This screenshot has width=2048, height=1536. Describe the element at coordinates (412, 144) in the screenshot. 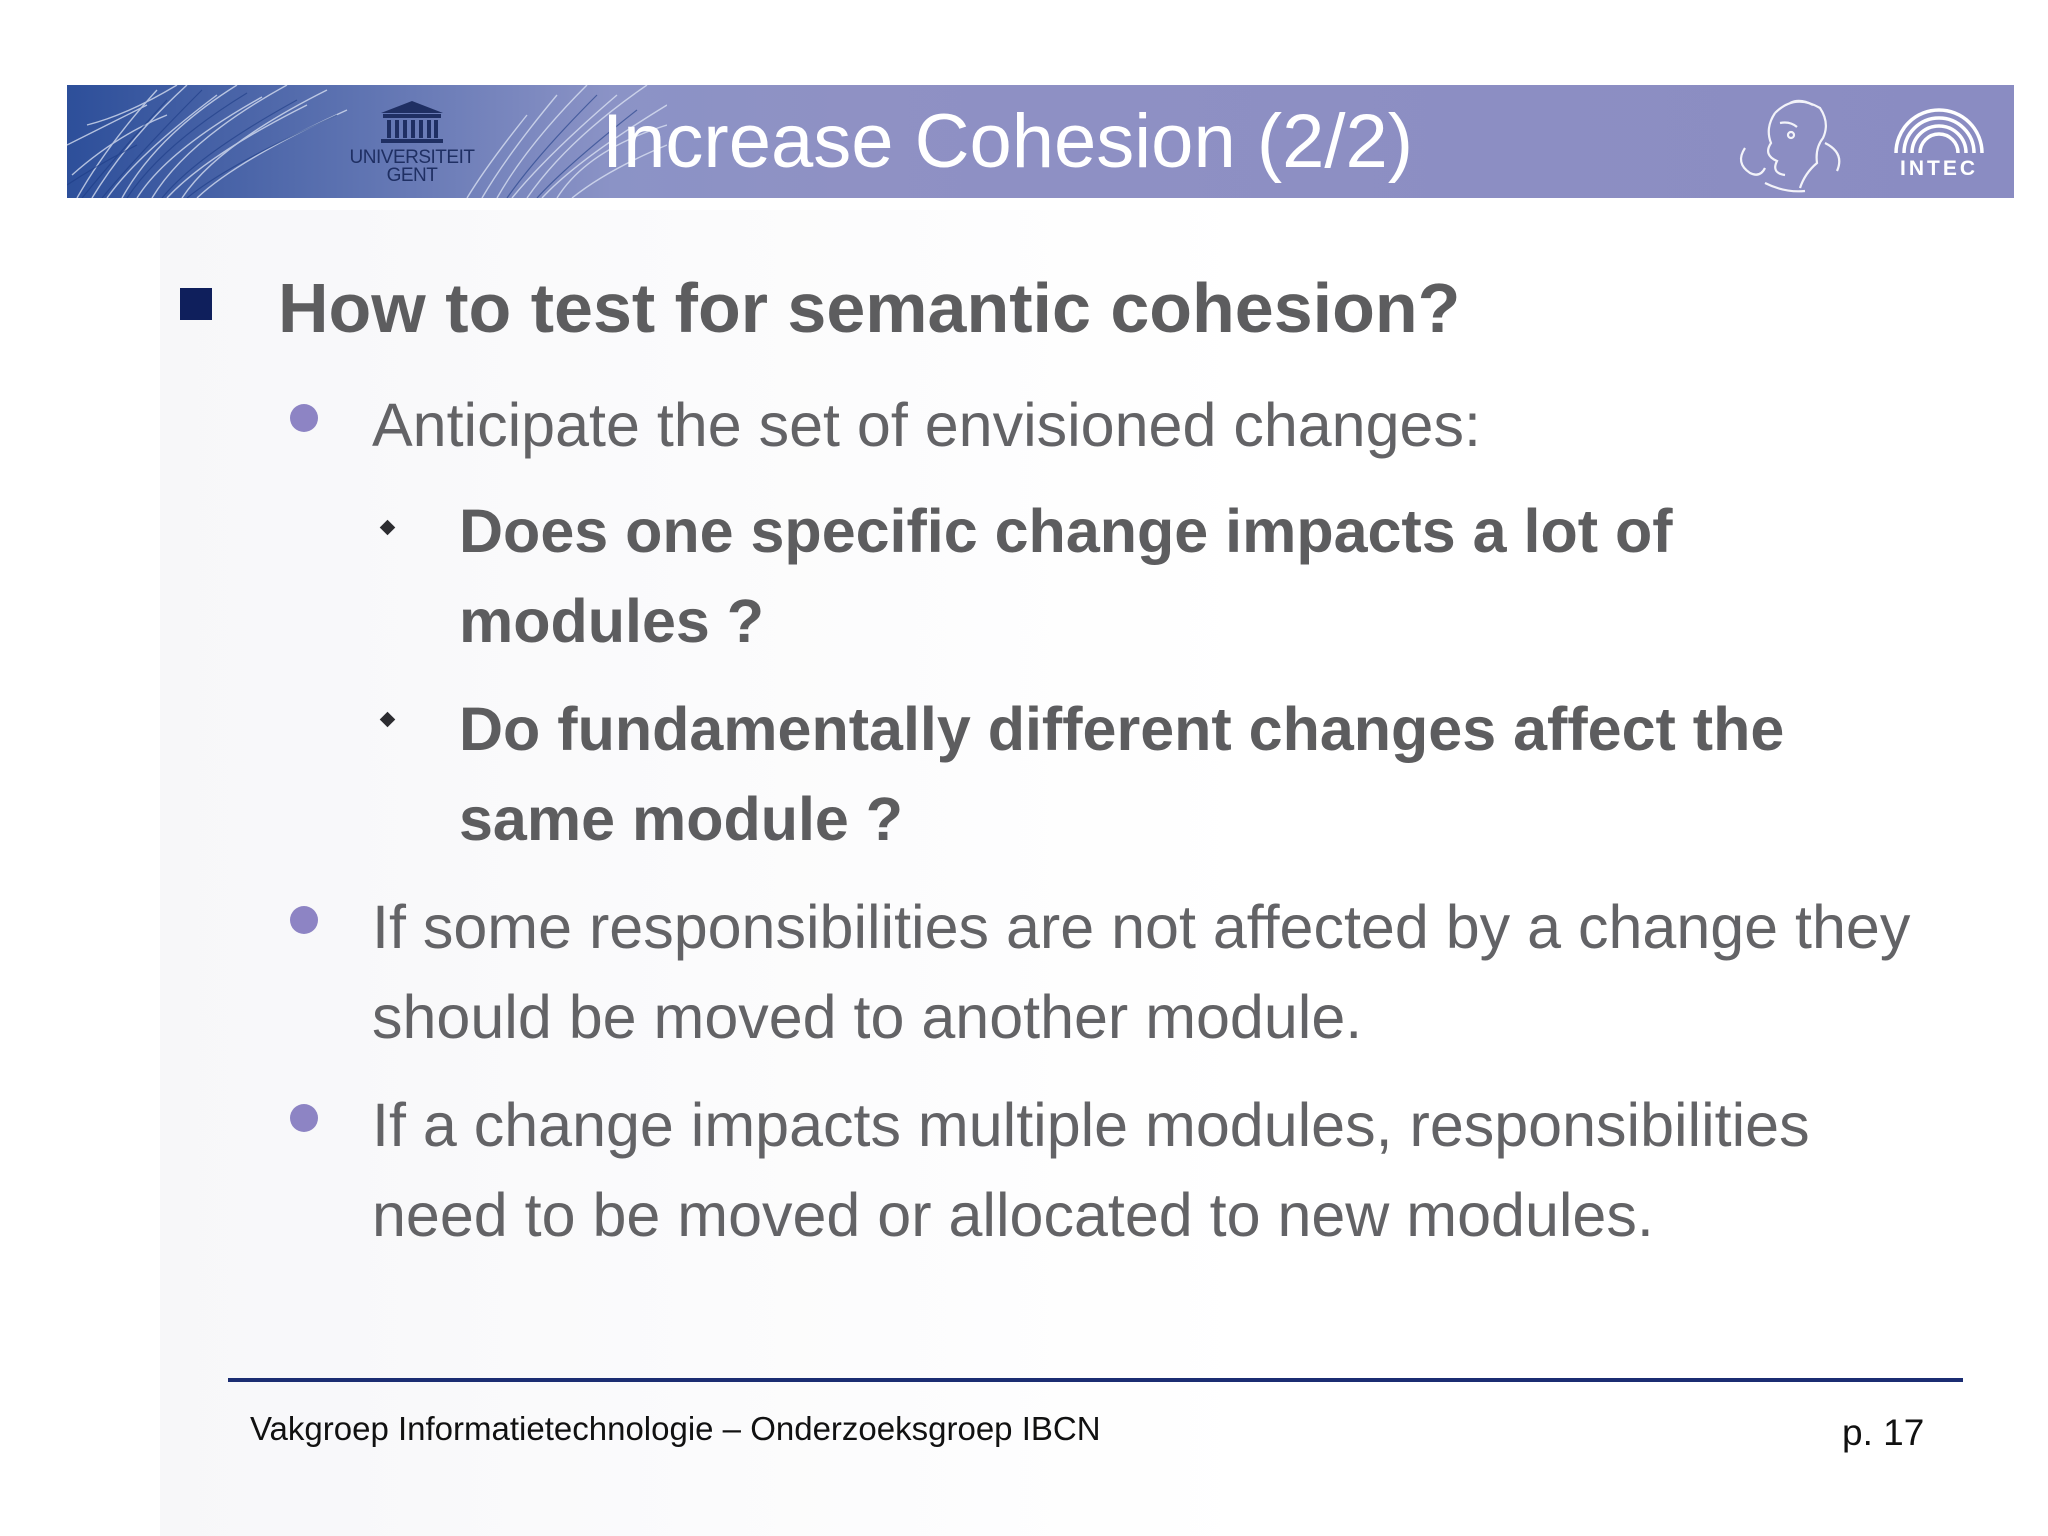

I see `university-logo: UNIVERSITEIT GENT` at that location.